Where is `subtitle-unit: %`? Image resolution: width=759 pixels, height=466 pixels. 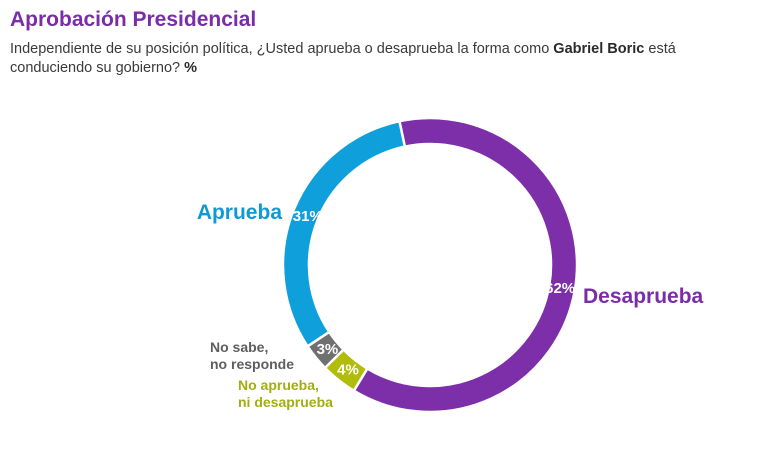
subtitle-unit: % is located at coordinates (191, 68).